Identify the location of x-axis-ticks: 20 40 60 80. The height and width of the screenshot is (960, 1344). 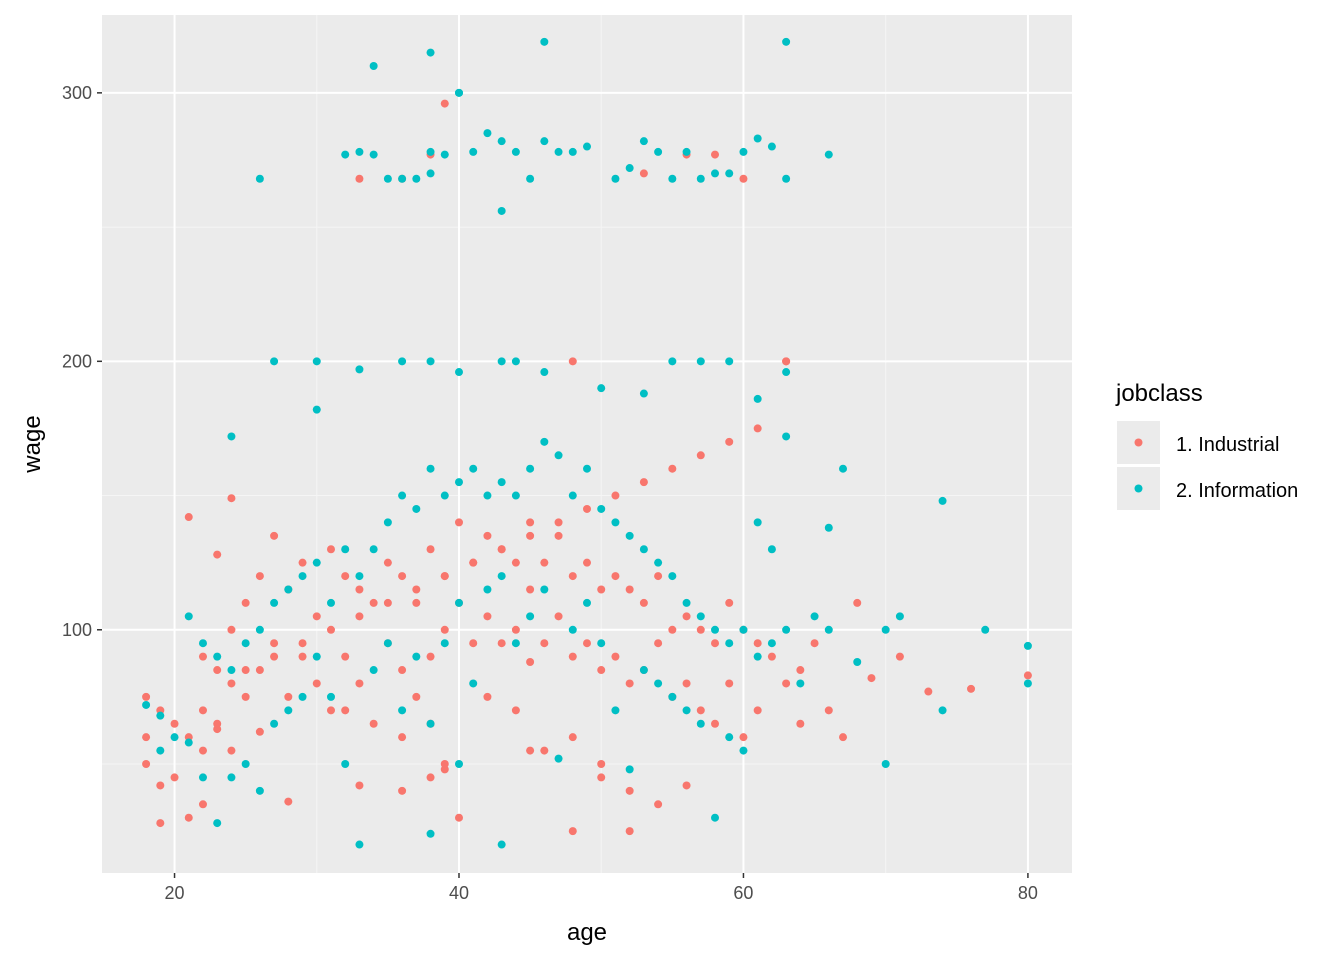
(601, 888).